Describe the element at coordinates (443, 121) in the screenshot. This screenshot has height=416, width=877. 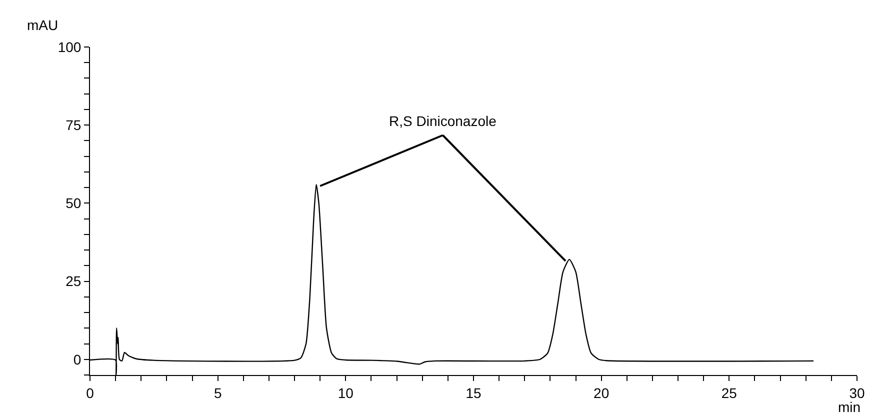
I see `annotation: R,S Diniconazole` at that location.